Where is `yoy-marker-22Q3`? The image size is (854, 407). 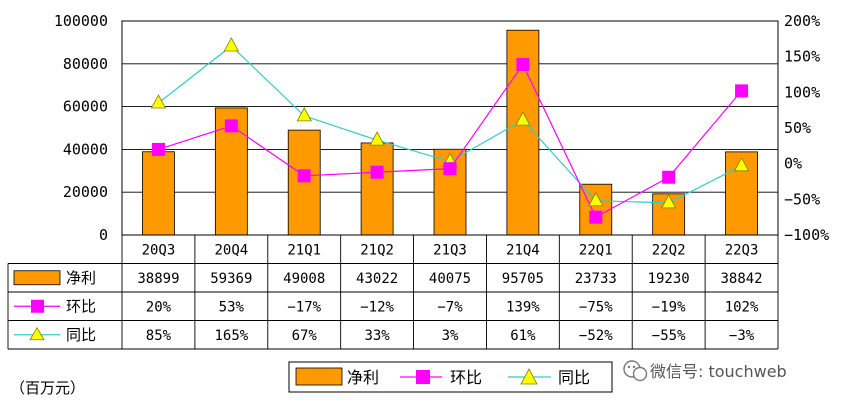 yoy-marker-22Q3 is located at coordinates (741, 164).